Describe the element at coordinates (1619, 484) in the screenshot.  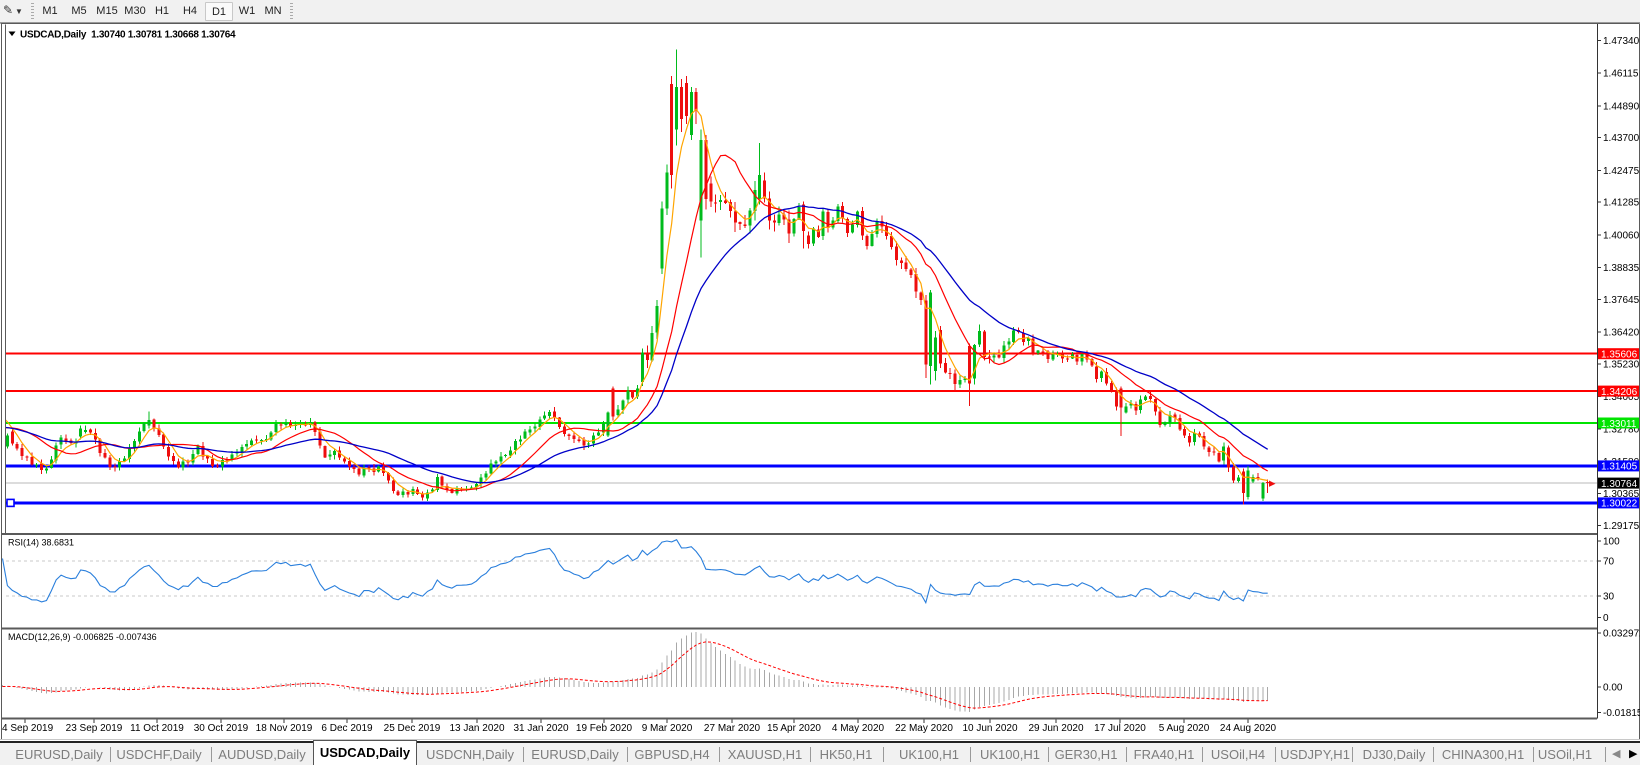
I see `svg-text: 1.30764` at that location.